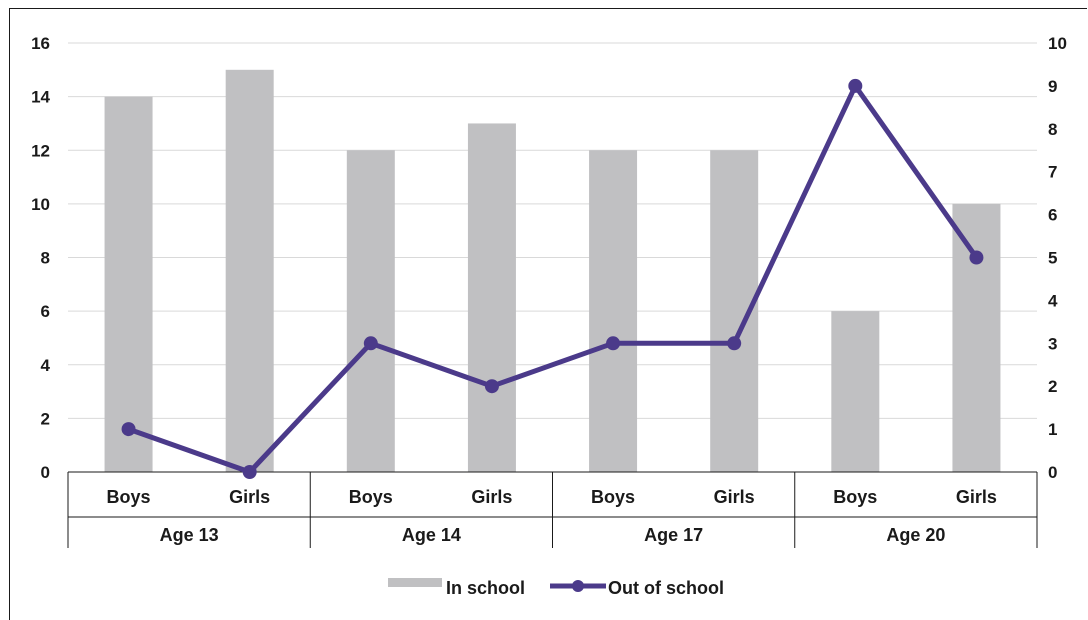 The image size is (1088, 620). I want to click on y-right-tick-label: 6, so click(1052, 215).